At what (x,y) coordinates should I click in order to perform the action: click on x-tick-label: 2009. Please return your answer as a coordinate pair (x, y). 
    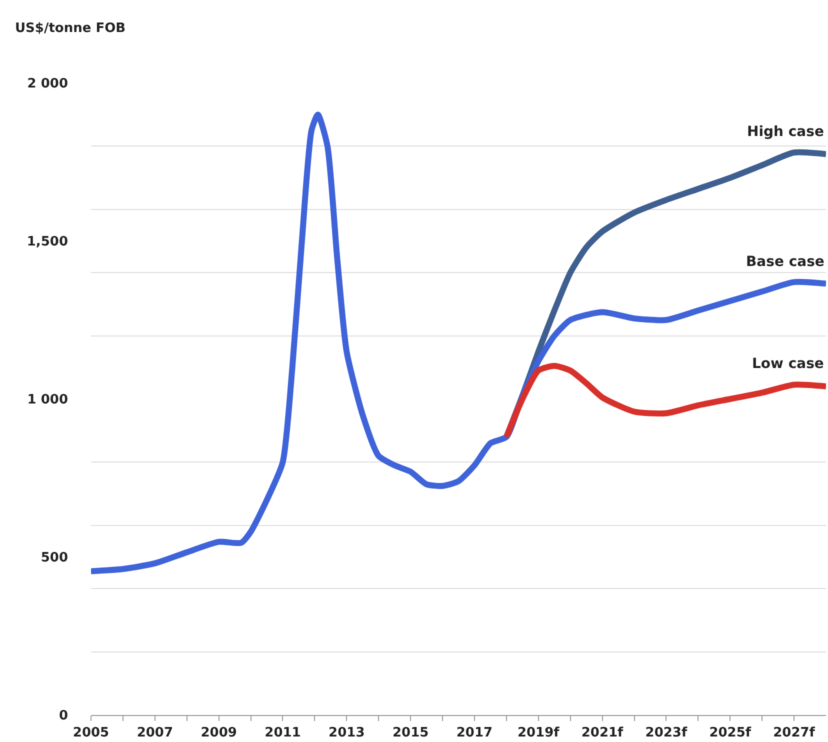
    Looking at the image, I should click on (218, 733).